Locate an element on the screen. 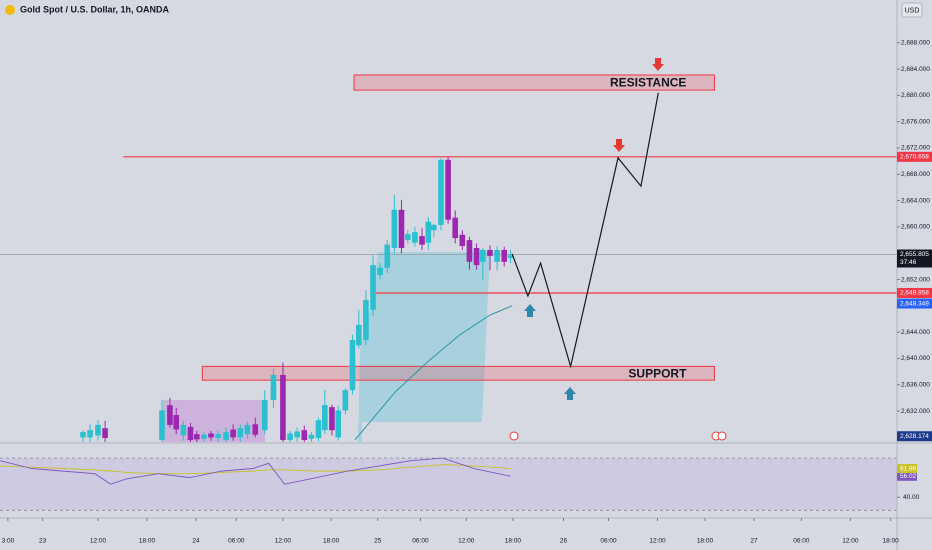 The image size is (932, 550). currency-box is located at coordinates (912, 10).